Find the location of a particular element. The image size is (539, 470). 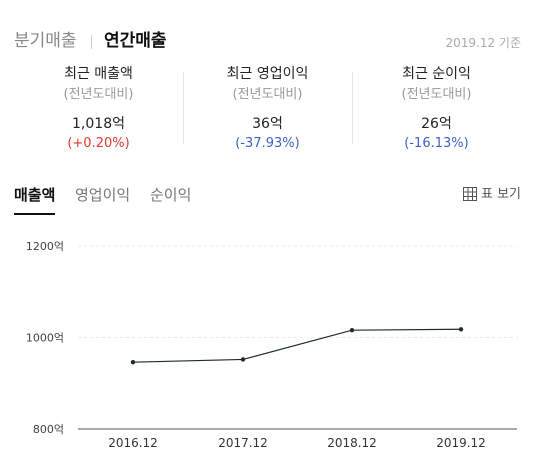

as-of-date: 2019.12 기준 is located at coordinates (483, 43).